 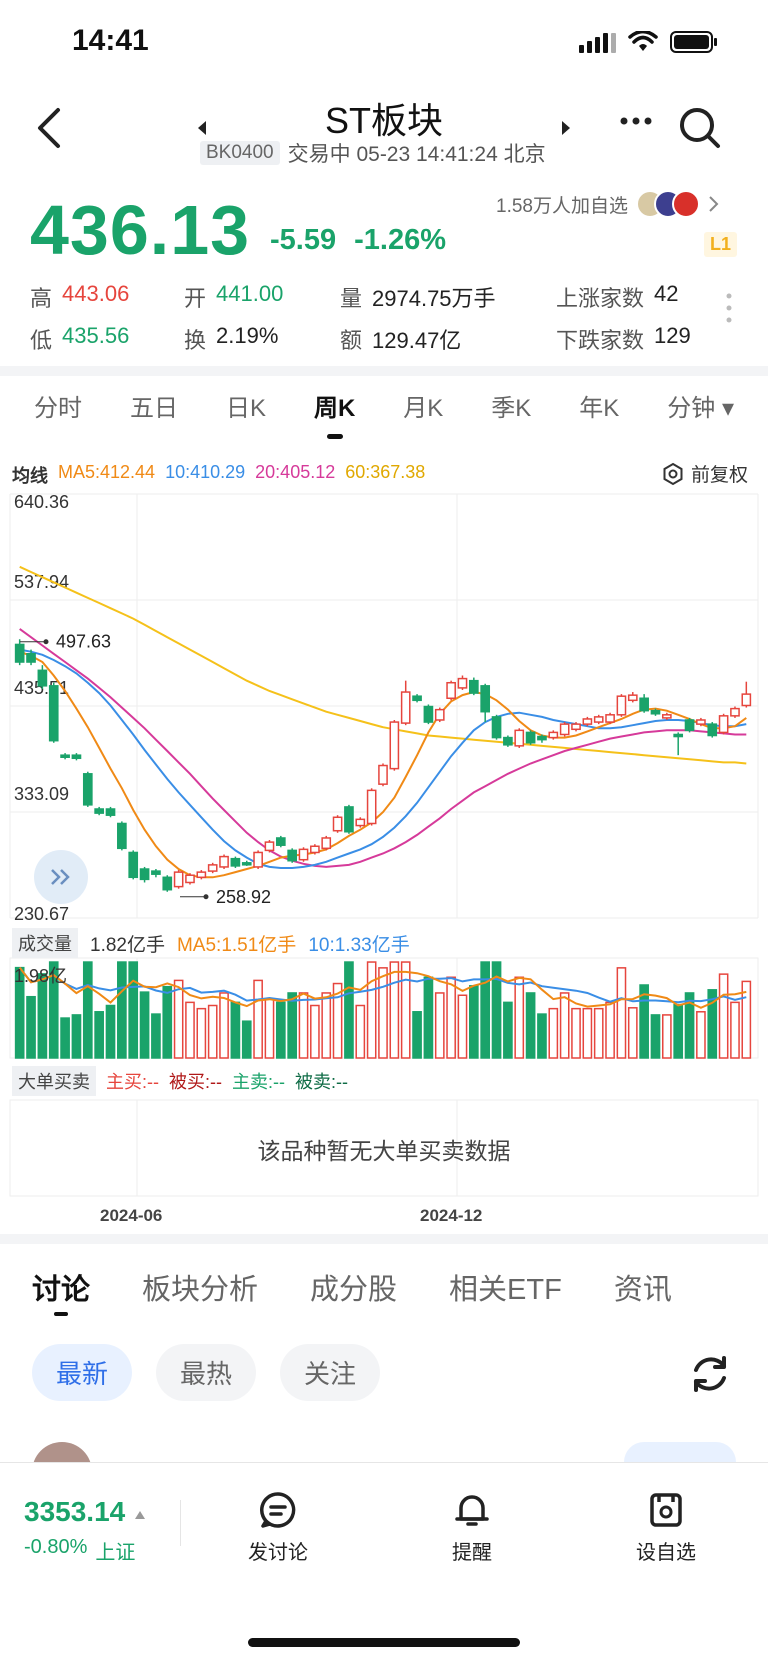 I want to click on refresh-icon, so click(x=710, y=1374).